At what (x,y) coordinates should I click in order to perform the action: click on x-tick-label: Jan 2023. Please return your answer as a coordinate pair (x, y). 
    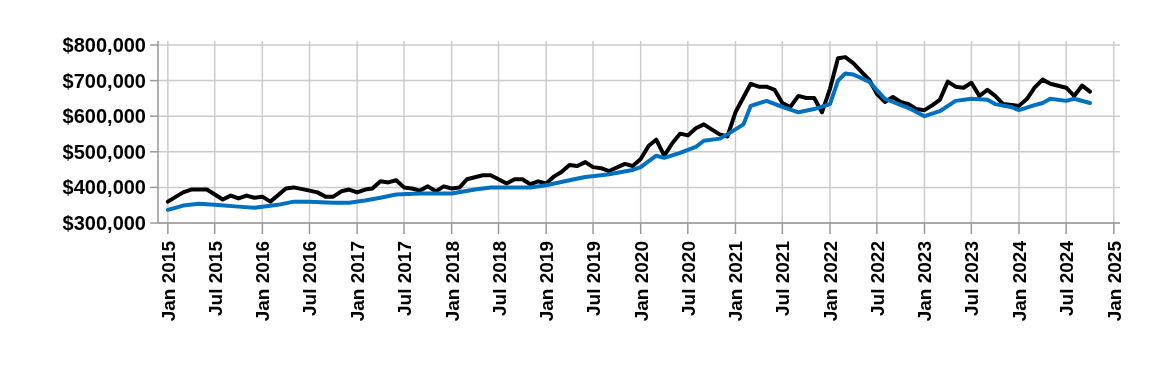
    Looking at the image, I should click on (925, 281).